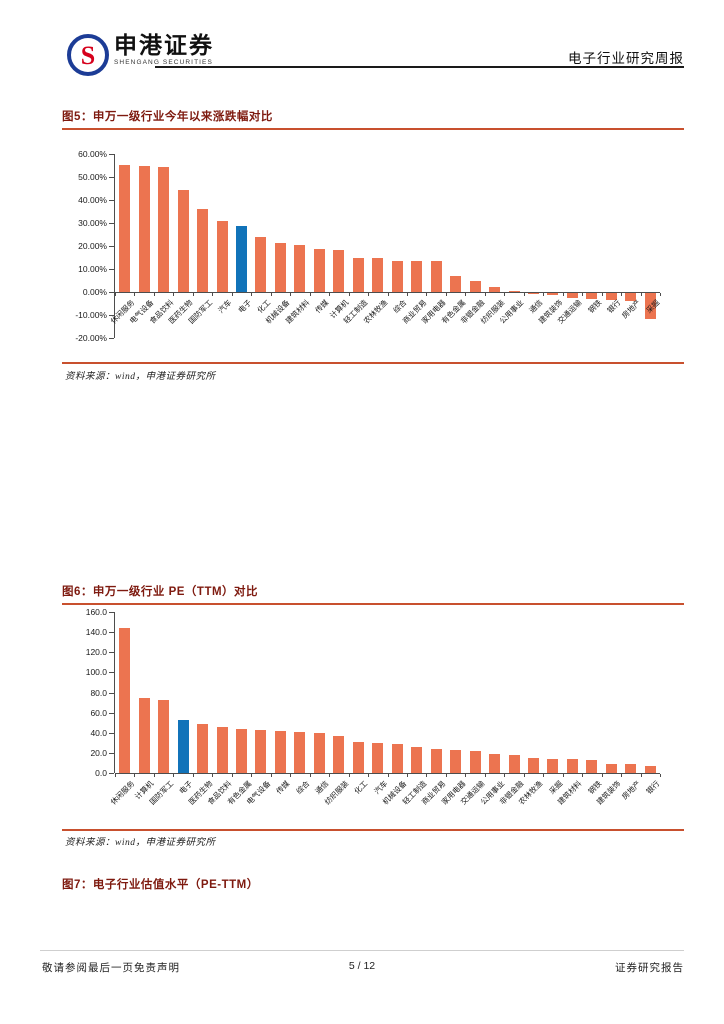 The height and width of the screenshot is (1024, 724). Describe the element at coordinates (96, 632) in the screenshot. I see `y-tick-label: 140.0` at that location.